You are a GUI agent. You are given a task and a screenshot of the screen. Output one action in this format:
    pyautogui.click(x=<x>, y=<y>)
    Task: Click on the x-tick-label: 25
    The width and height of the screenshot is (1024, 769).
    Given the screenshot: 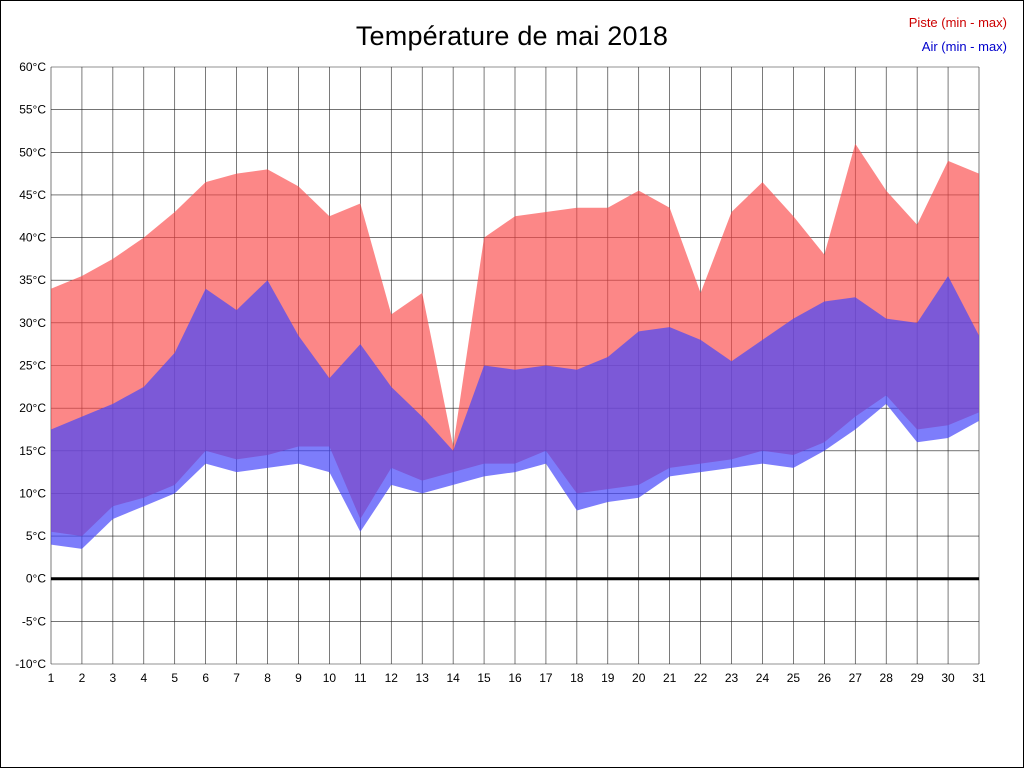 What is the action you would take?
    pyautogui.click(x=794, y=678)
    